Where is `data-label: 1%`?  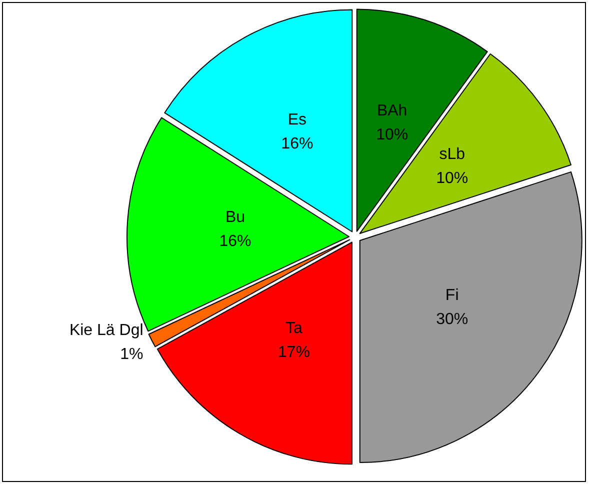 data-label: 1% is located at coordinates (132, 354).